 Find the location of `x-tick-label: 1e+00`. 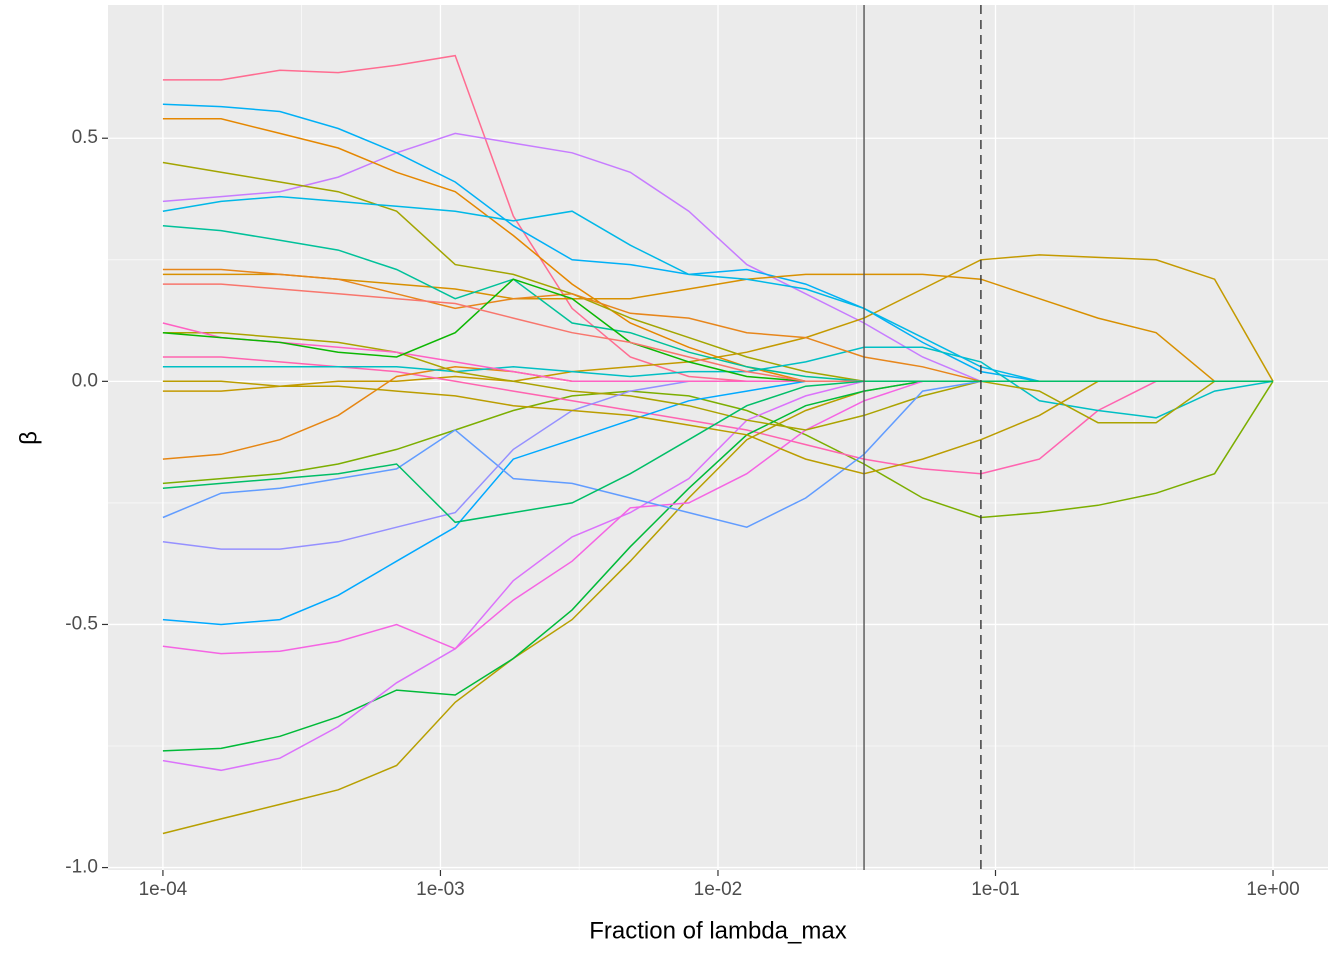

x-tick-label: 1e+00 is located at coordinates (1272, 889).